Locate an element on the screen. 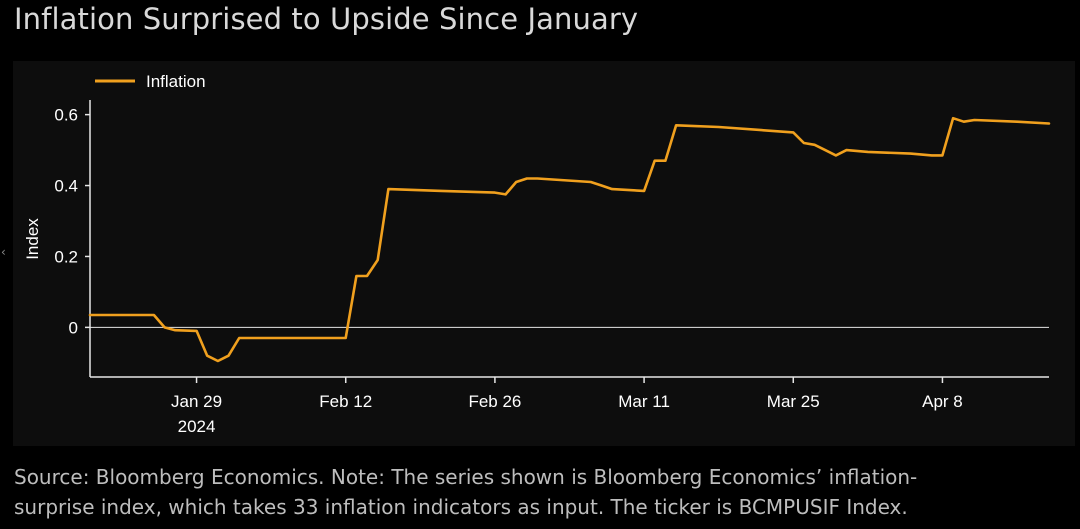 The height and width of the screenshot is (529, 1080). x-tick-label: Mar 11 is located at coordinates (644, 401).